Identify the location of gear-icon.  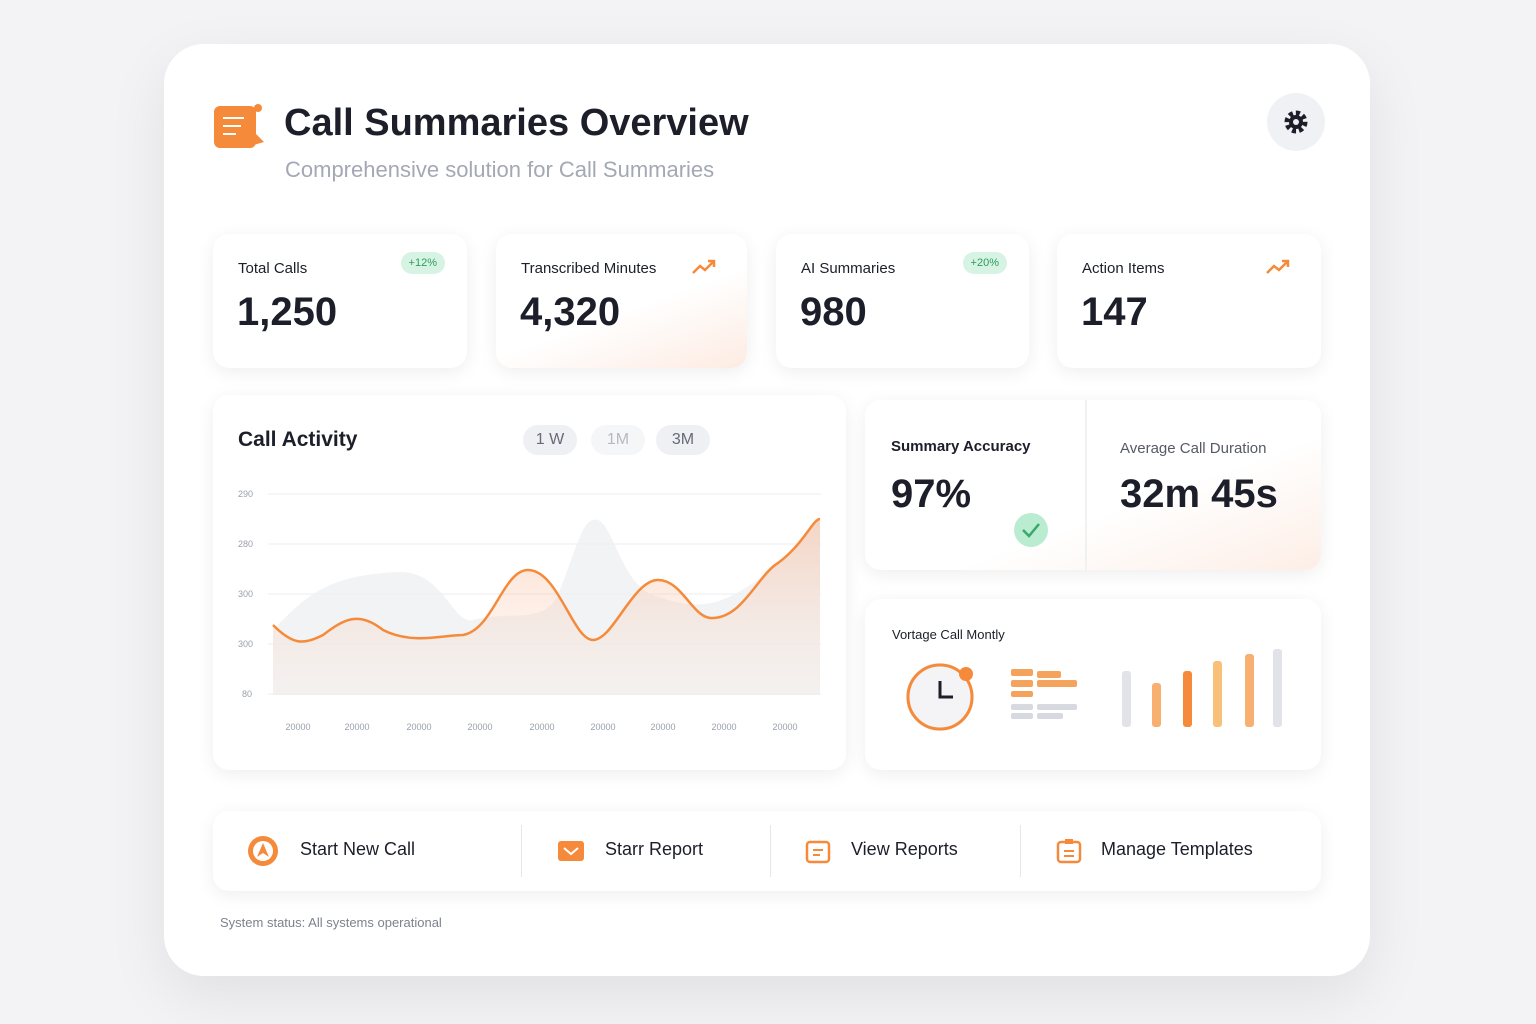
(1296, 122).